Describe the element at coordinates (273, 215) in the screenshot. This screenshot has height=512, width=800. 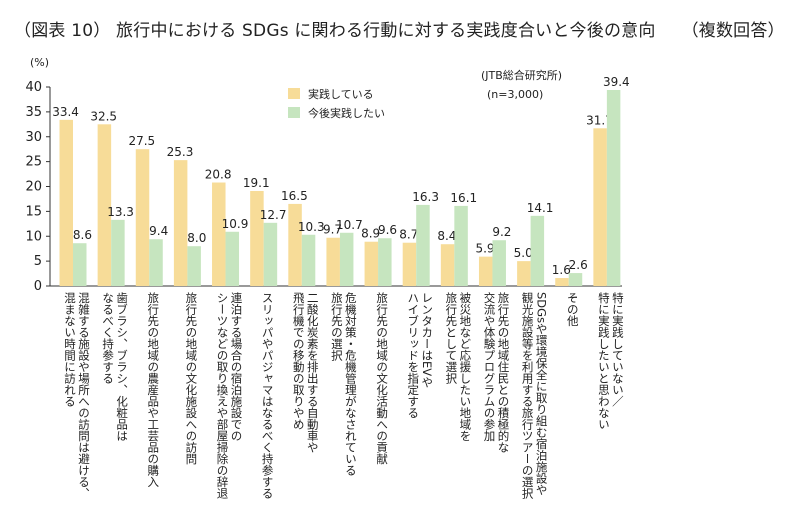
I see `data-label-future: 12.7` at that location.